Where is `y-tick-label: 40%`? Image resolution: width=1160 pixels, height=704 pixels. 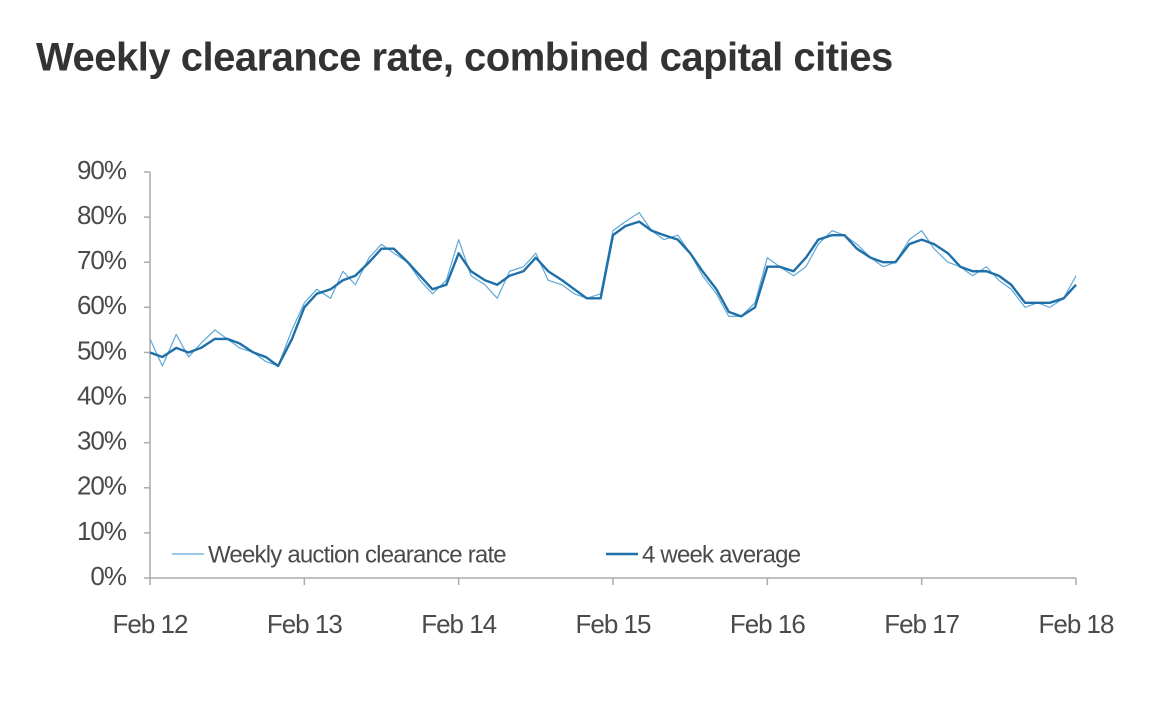
y-tick-label: 40% is located at coordinates (102, 395).